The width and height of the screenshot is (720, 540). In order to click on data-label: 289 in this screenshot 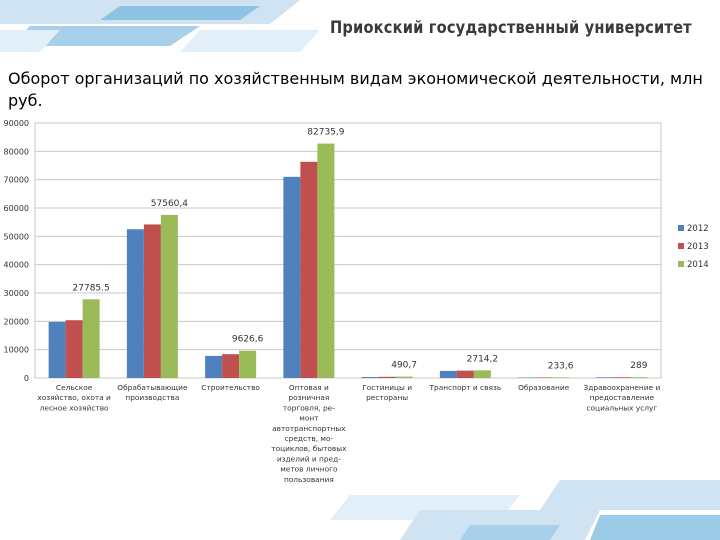, I will do `click(638, 366)`.